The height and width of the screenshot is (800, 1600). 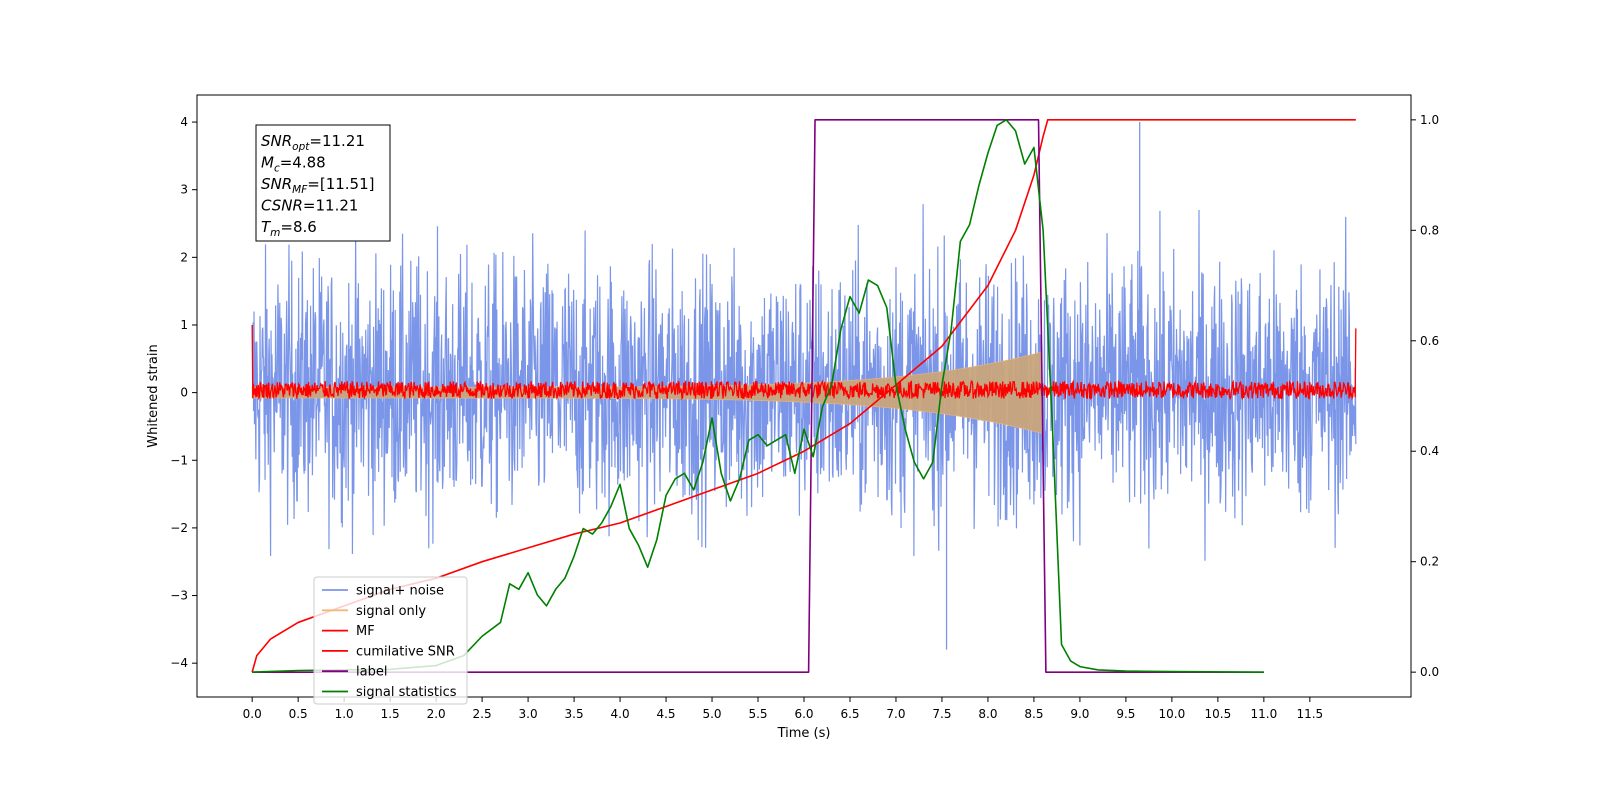 What do you see at coordinates (941, 714) in the screenshot?
I see `x-tick-label: 7.5` at bounding box center [941, 714].